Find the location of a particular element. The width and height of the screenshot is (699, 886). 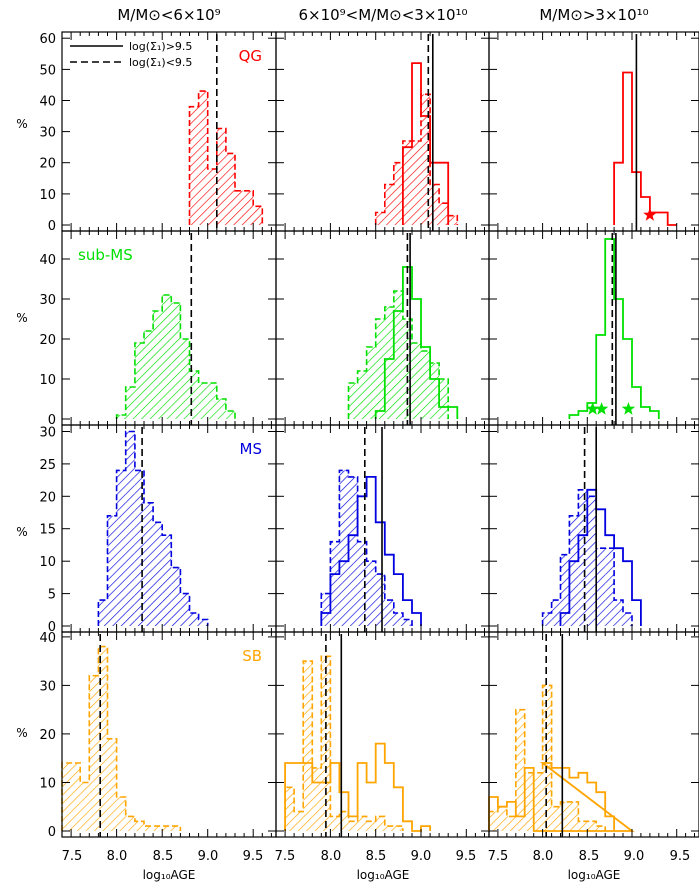

row-label-qg: QG is located at coordinates (250, 56).